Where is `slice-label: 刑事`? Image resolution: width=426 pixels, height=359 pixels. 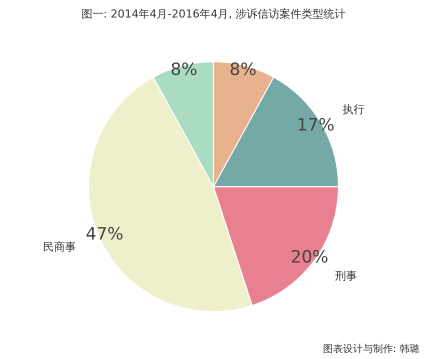
slice-label: 刑事 is located at coordinates (345, 276).